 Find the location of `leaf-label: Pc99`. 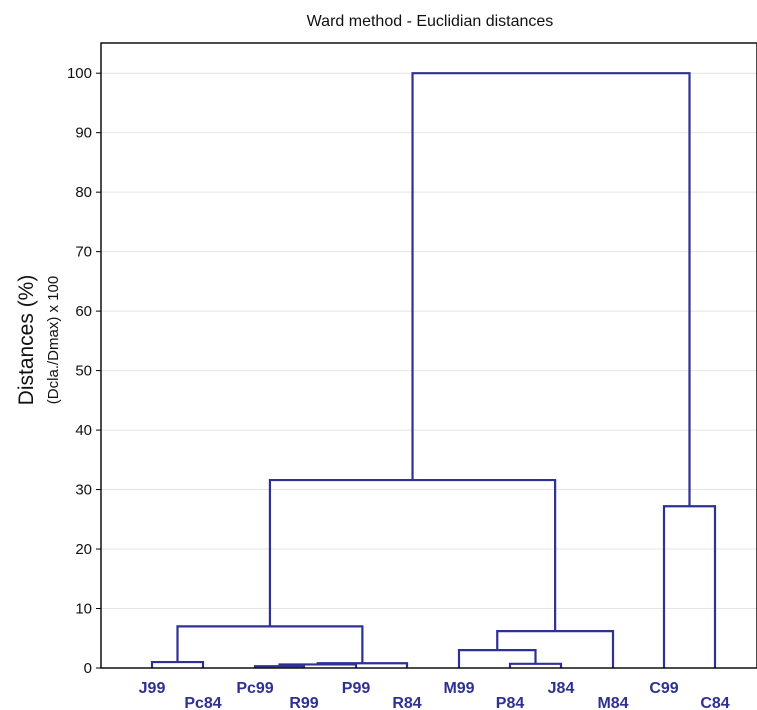

leaf-label: Pc99 is located at coordinates (254, 688).